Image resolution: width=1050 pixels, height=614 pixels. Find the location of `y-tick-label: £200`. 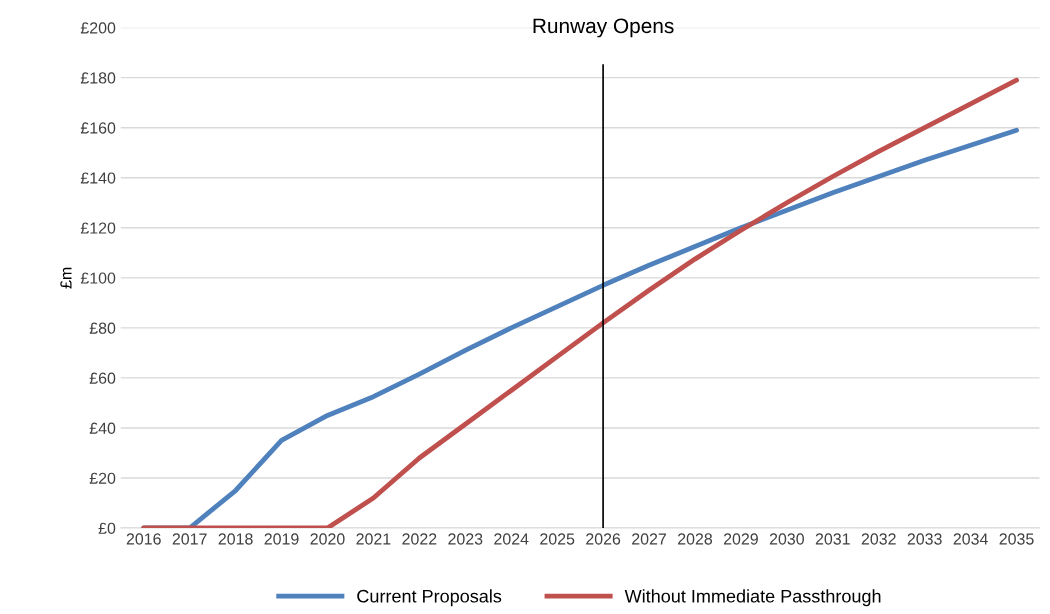

y-tick-label: £200 is located at coordinates (98, 28).